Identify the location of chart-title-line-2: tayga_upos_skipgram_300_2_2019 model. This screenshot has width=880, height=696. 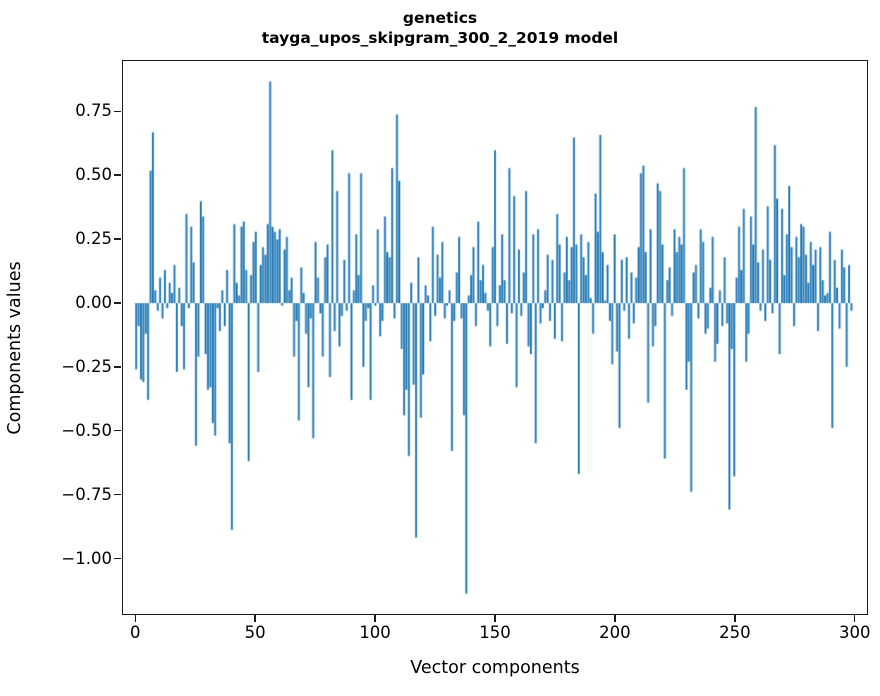
(440, 38).